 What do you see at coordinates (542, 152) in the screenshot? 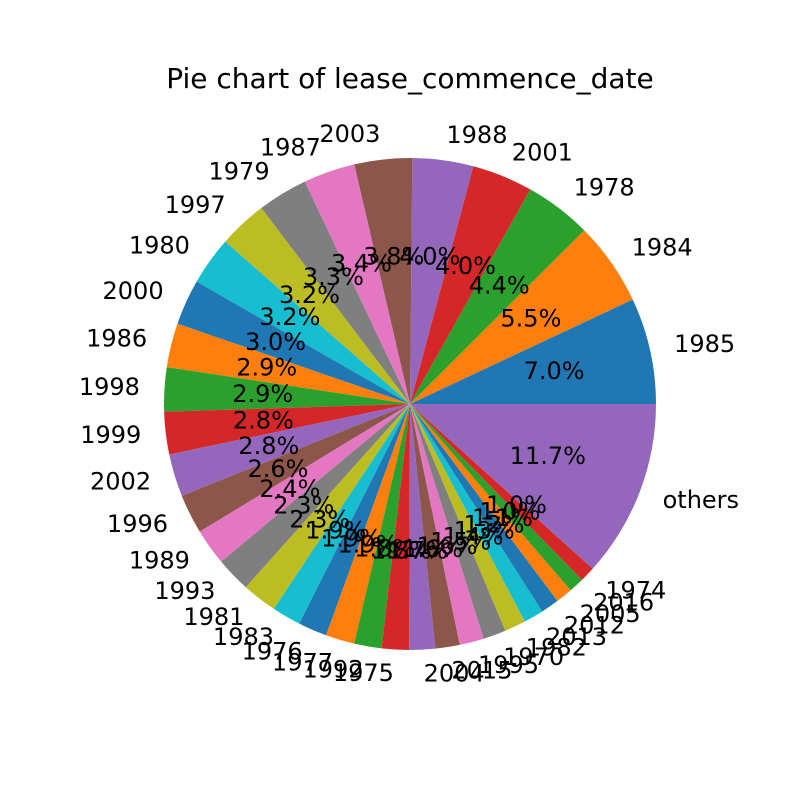
I see `slice-label-2001: 2001` at bounding box center [542, 152].